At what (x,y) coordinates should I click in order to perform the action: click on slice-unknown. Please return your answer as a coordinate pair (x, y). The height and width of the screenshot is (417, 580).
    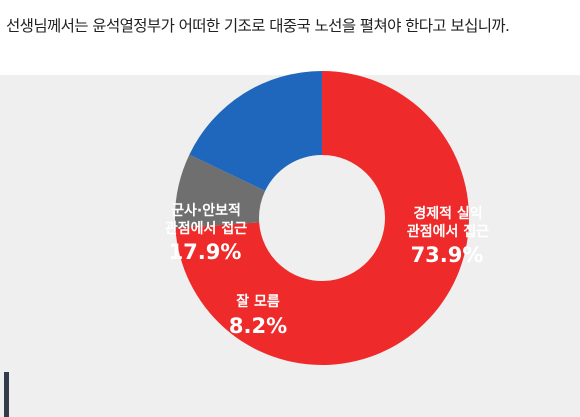
    Looking at the image, I should click on (220, 191).